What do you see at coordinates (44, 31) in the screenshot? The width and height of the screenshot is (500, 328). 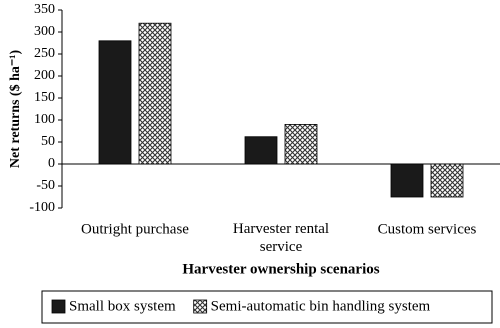 I see `y-tick-label: 300` at bounding box center [44, 31].